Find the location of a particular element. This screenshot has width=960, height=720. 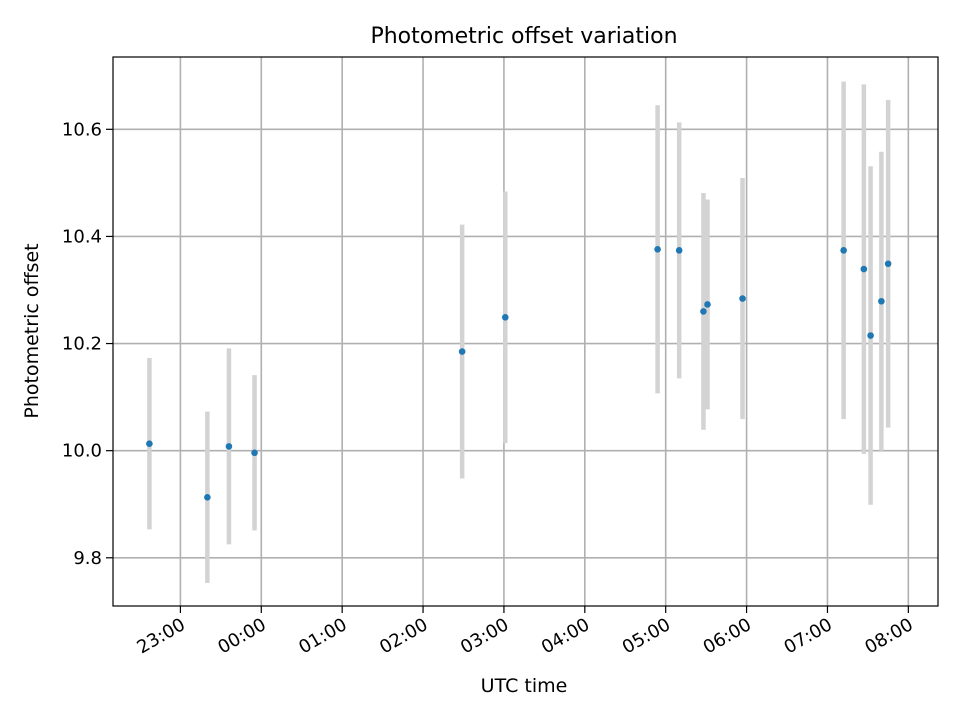

y-ticks: 9.8 10.0 10.2 10.4 10.6 is located at coordinates (87, 344).